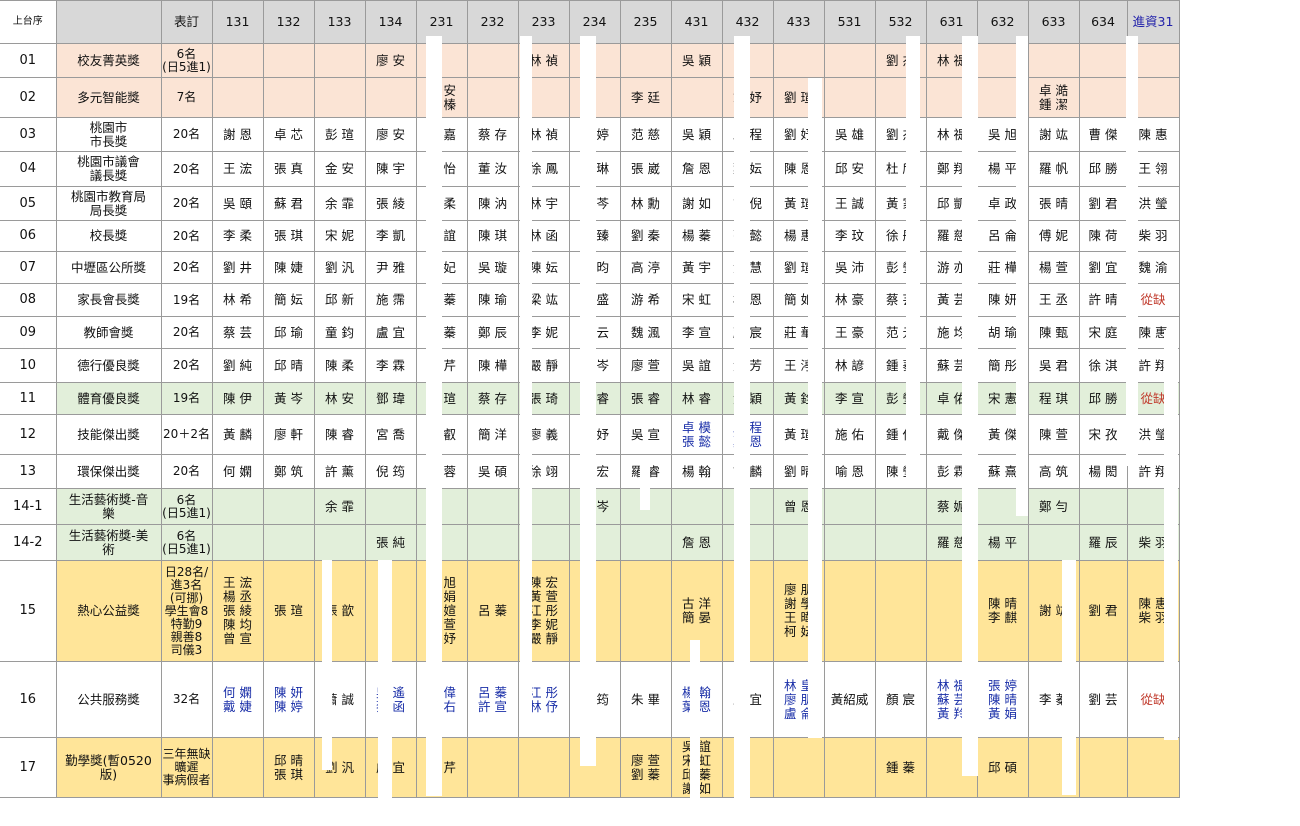 Image resolution: width=1300 pixels, height=826 pixels. Describe the element at coordinates (237, 169) in the screenshot. I see `recipient-cell: 王 浤` at that location.